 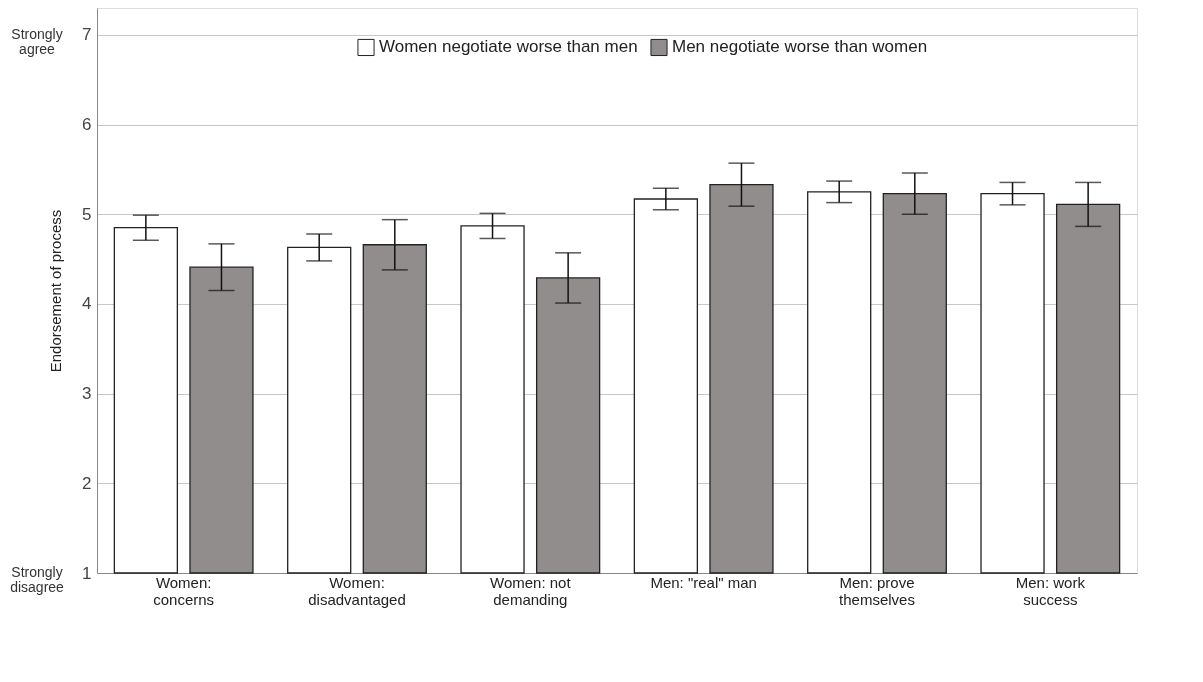 What do you see at coordinates (800, 47) in the screenshot?
I see `legend-label: Men negotiate worse than women` at bounding box center [800, 47].